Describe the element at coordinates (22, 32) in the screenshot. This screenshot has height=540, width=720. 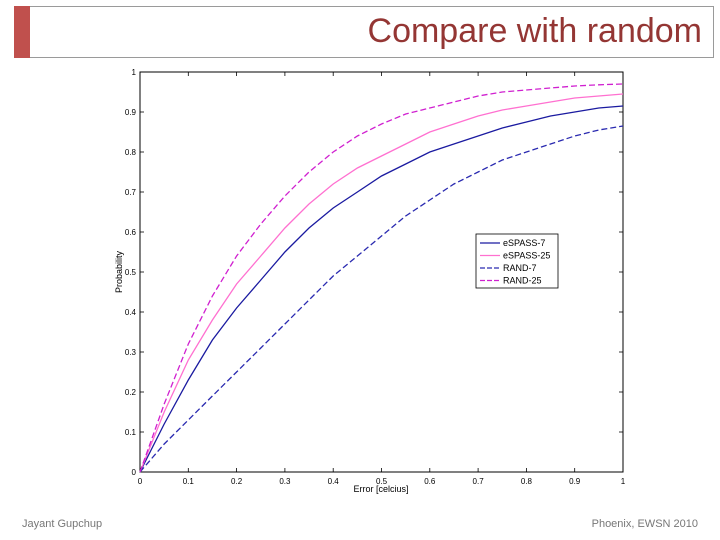
I see `title-accent-bar` at that location.